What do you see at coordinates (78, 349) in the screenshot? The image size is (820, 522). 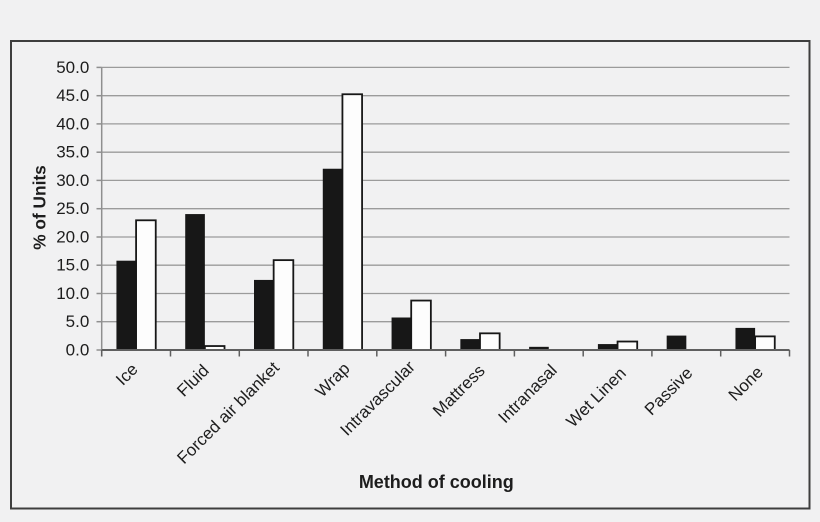 I see `svg-text: 0.0` at bounding box center [78, 349].